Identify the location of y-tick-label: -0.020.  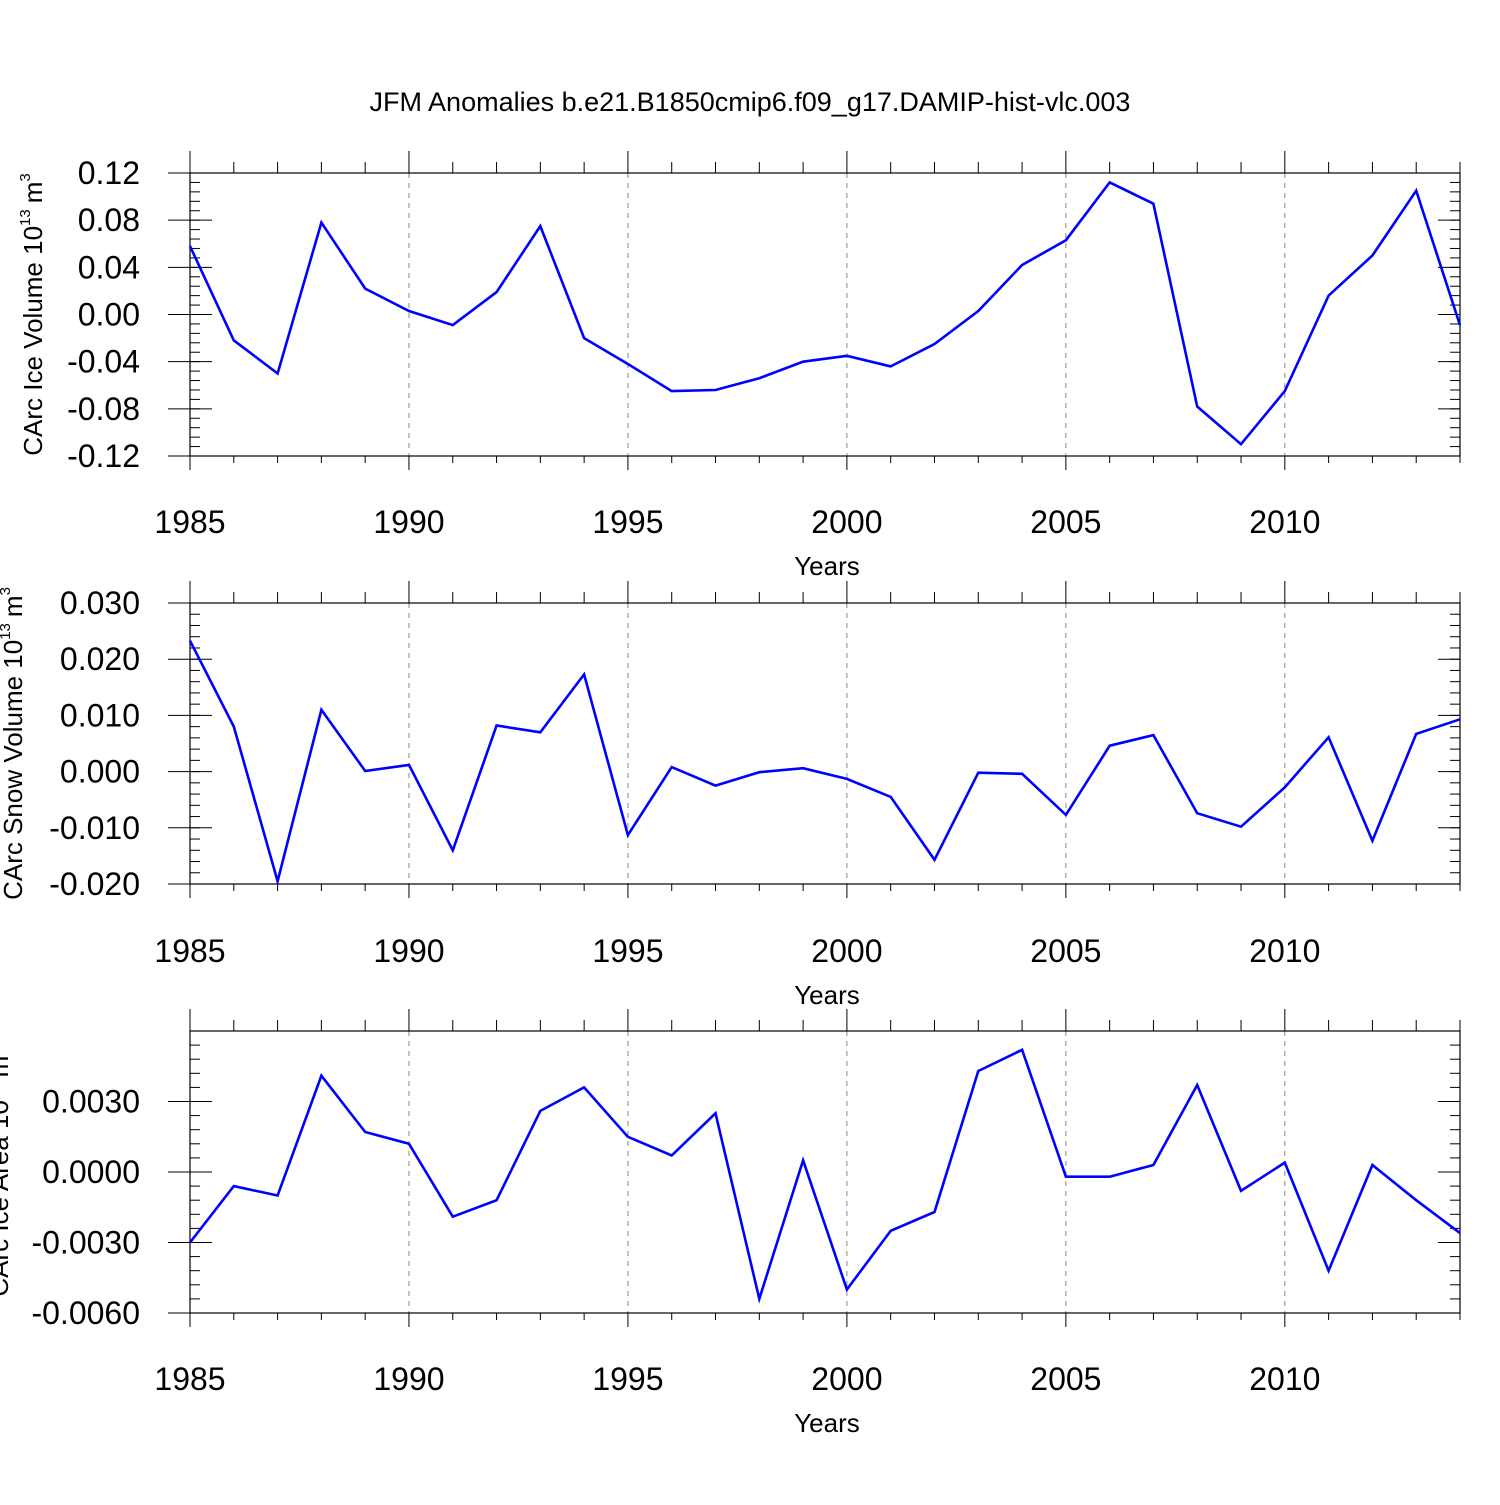
(94, 884).